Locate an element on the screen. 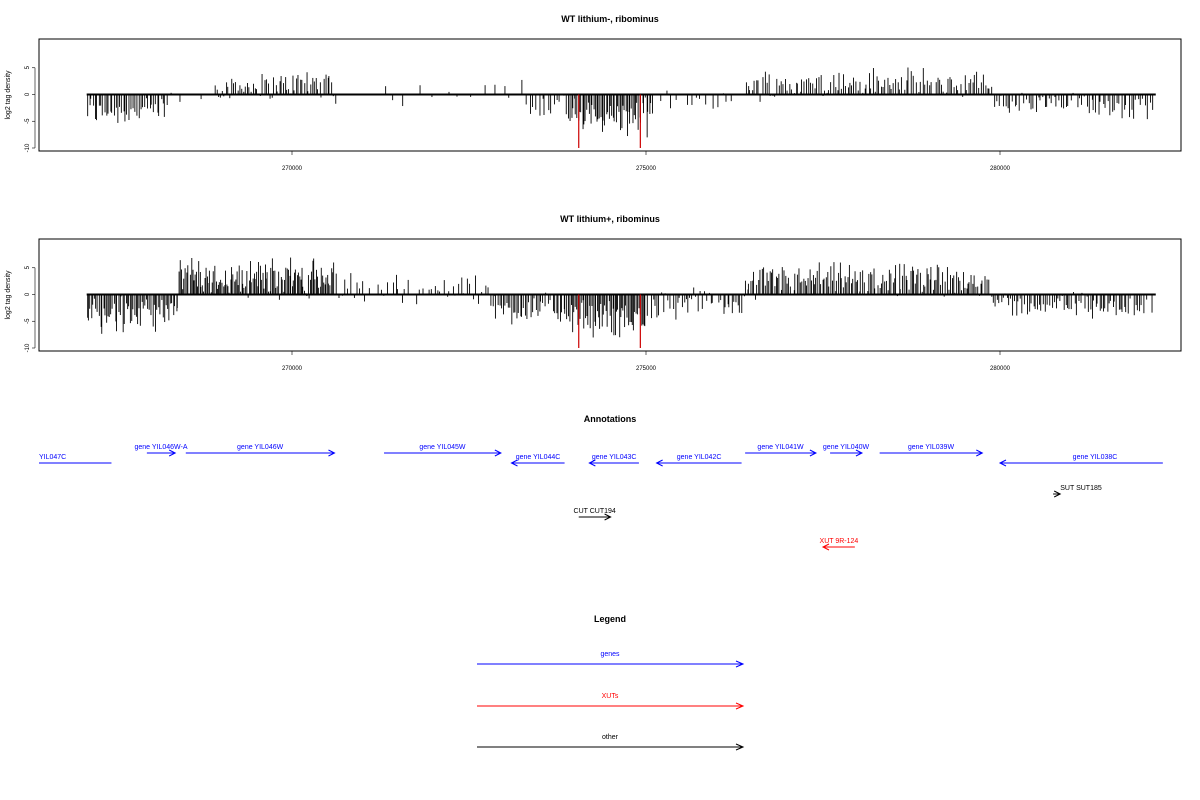 The width and height of the screenshot is (1200, 800). feature-label: gene YIL039W is located at coordinates (931, 447).